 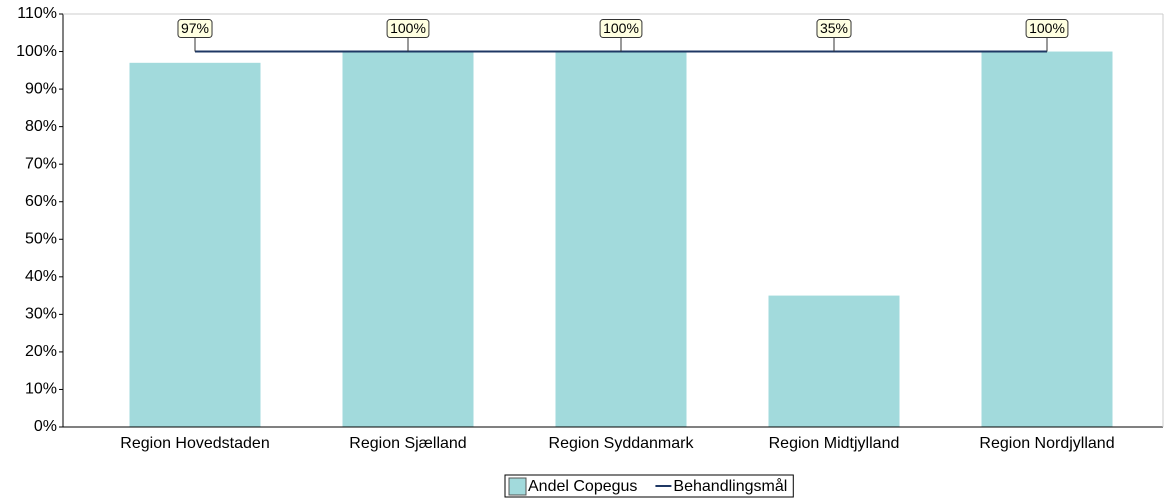 What do you see at coordinates (41, 314) in the screenshot?
I see `y-tick-label: 30%` at bounding box center [41, 314].